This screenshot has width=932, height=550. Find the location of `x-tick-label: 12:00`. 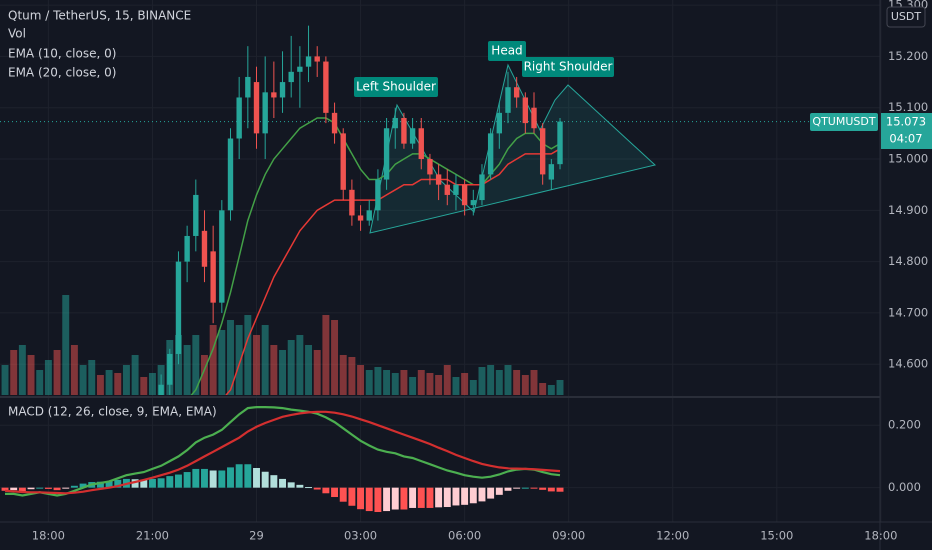

x-tick-label: 12:00 is located at coordinates (672, 536).